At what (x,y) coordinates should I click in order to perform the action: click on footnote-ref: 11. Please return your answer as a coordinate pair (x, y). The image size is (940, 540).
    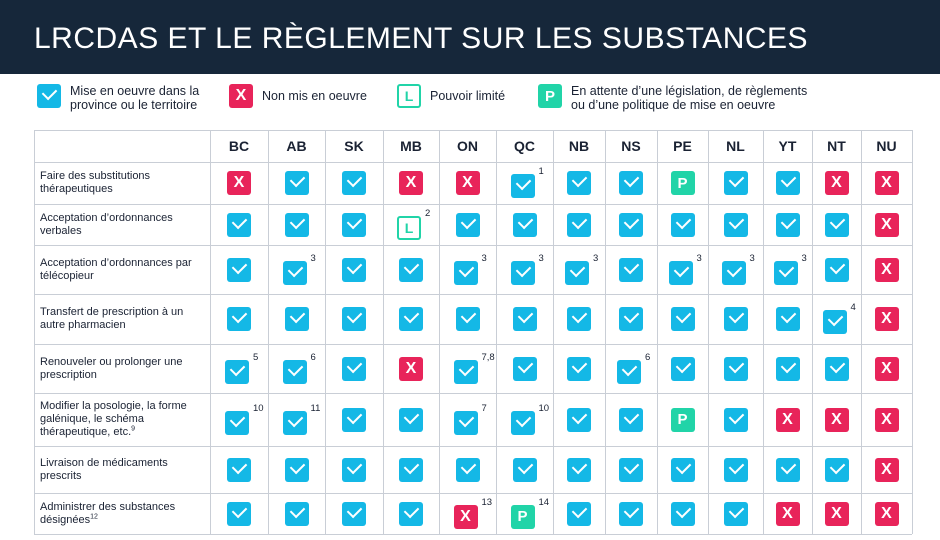
    Looking at the image, I should click on (315, 408).